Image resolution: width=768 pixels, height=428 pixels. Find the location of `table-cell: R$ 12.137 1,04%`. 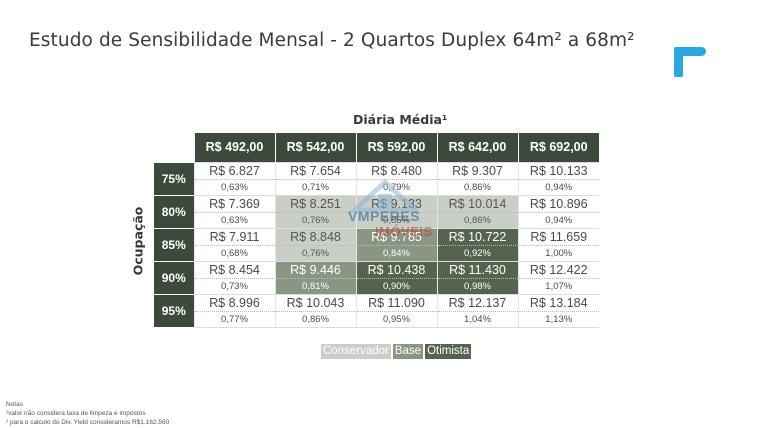

table-cell: R$ 12.137 1,04% is located at coordinates (477, 310).